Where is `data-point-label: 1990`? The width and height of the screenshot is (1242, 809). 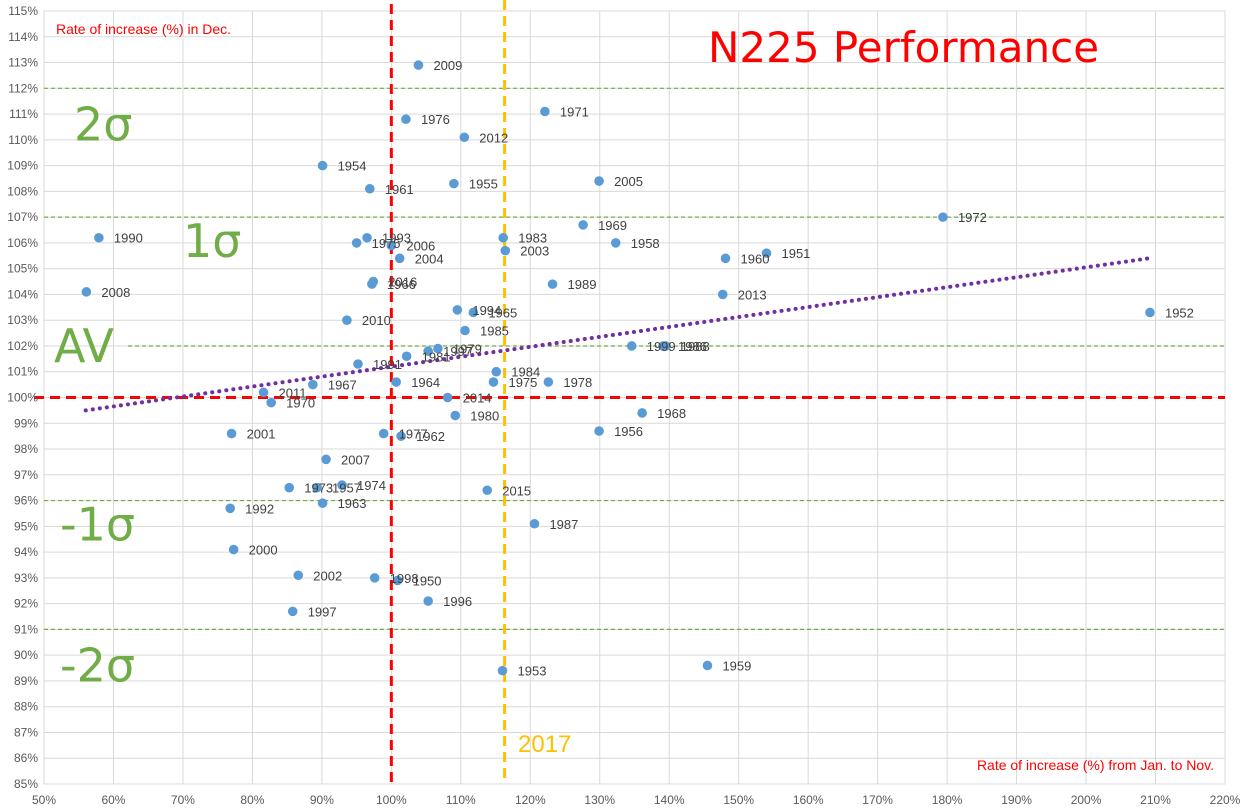
data-point-label: 1990 is located at coordinates (128, 238).